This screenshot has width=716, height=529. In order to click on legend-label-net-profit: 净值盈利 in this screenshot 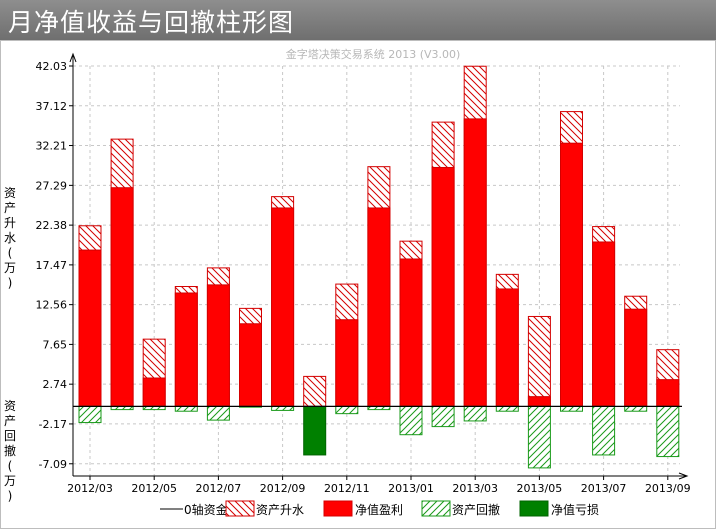, I will do `click(379, 509)`.